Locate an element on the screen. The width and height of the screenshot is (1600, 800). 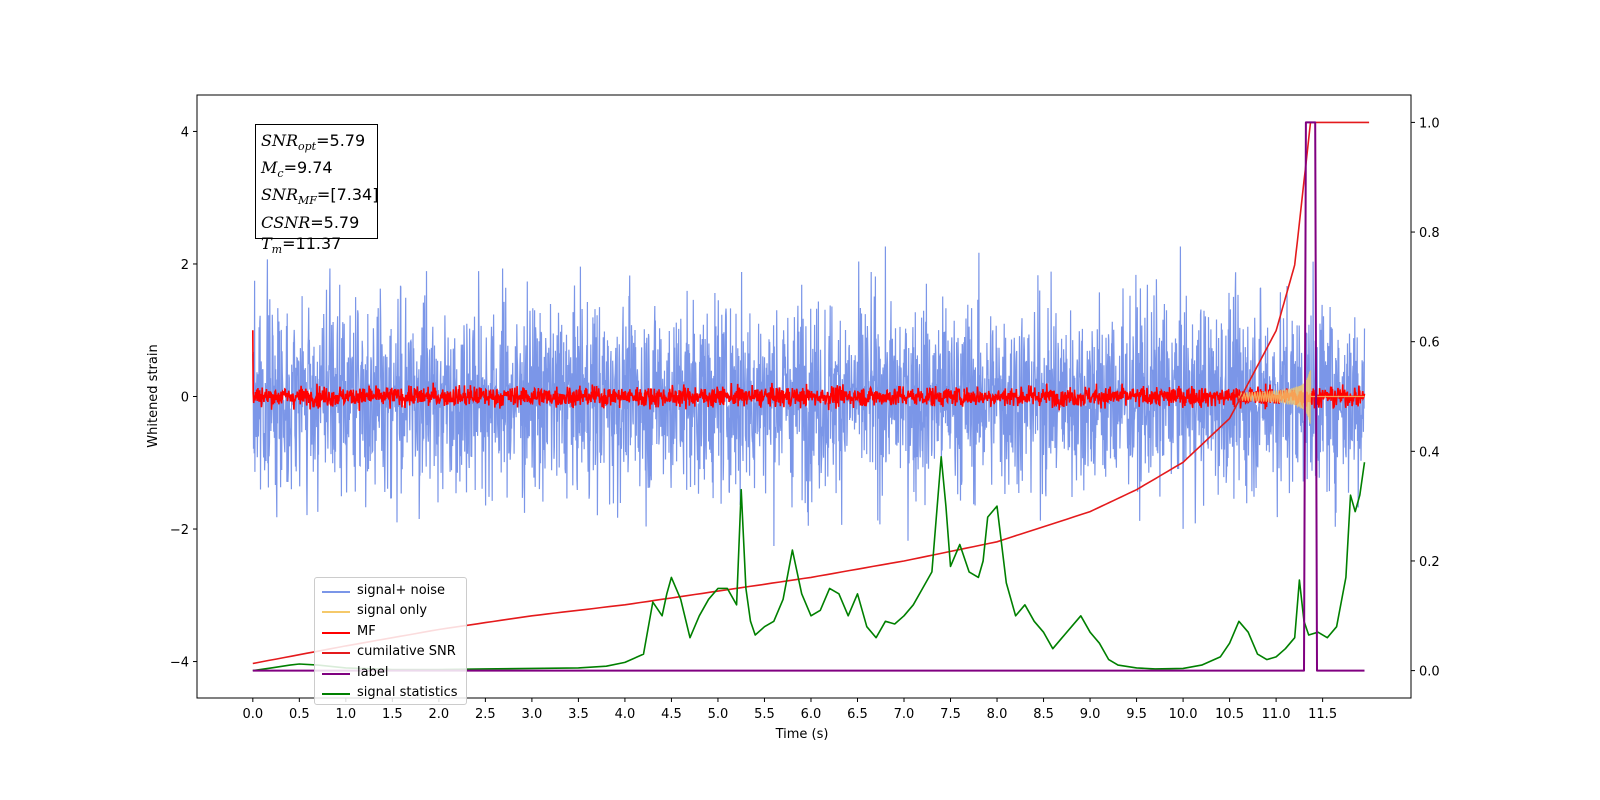
annotation-csnr: CSNR=5.79 is located at coordinates (310, 222).